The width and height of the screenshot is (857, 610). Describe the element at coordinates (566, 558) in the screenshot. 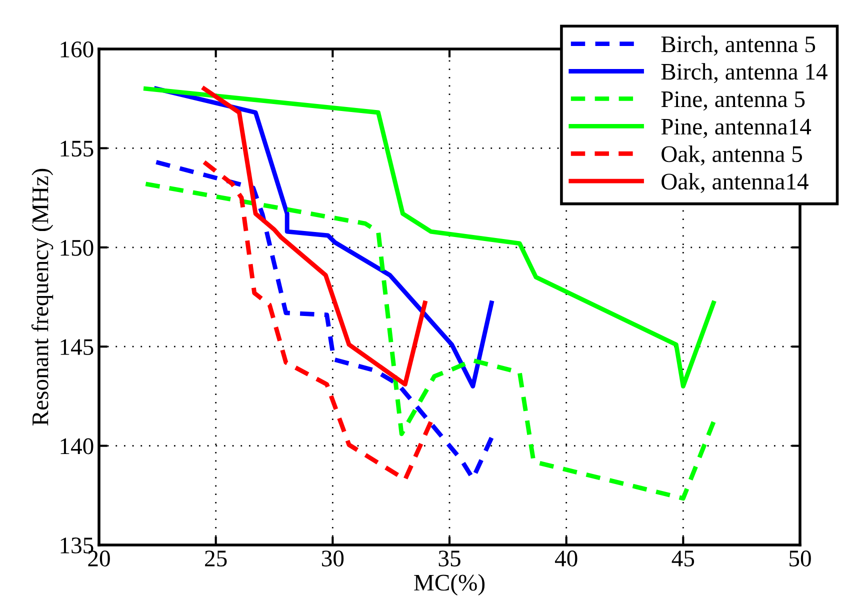

I see `x-tick-label: 40` at that location.